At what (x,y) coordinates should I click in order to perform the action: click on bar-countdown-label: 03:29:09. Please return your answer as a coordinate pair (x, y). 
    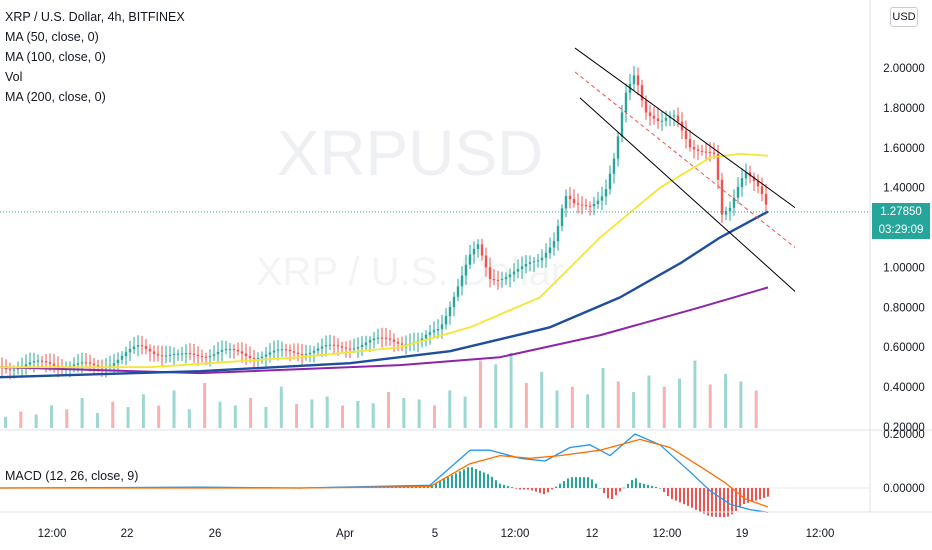
    Looking at the image, I should click on (901, 229).